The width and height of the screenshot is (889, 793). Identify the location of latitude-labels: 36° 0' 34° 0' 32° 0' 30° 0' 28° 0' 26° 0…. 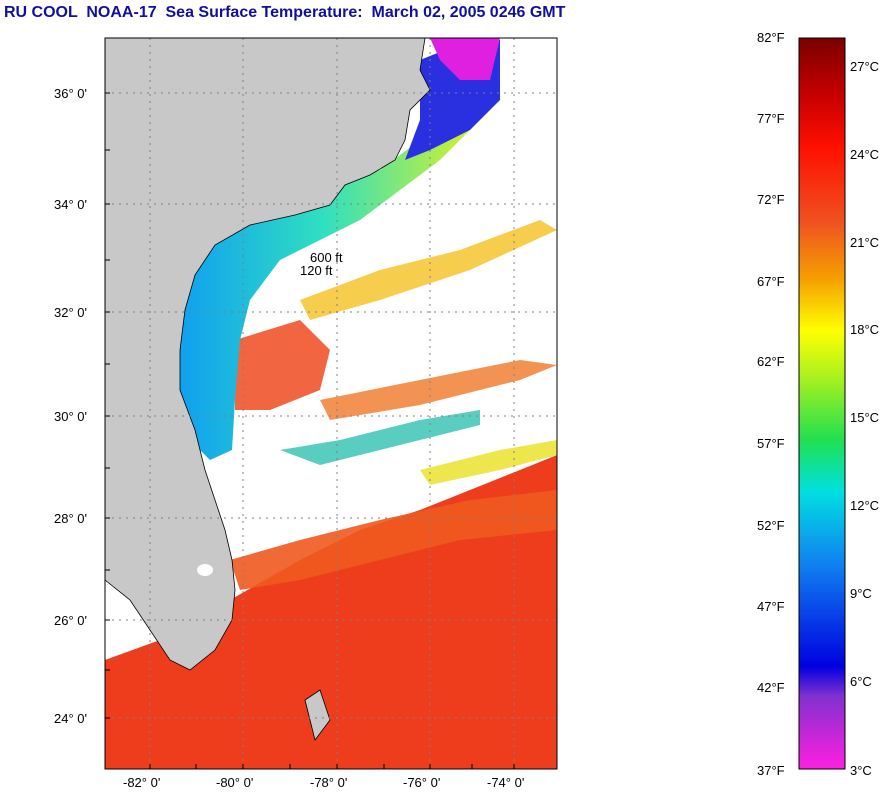
(70, 406).